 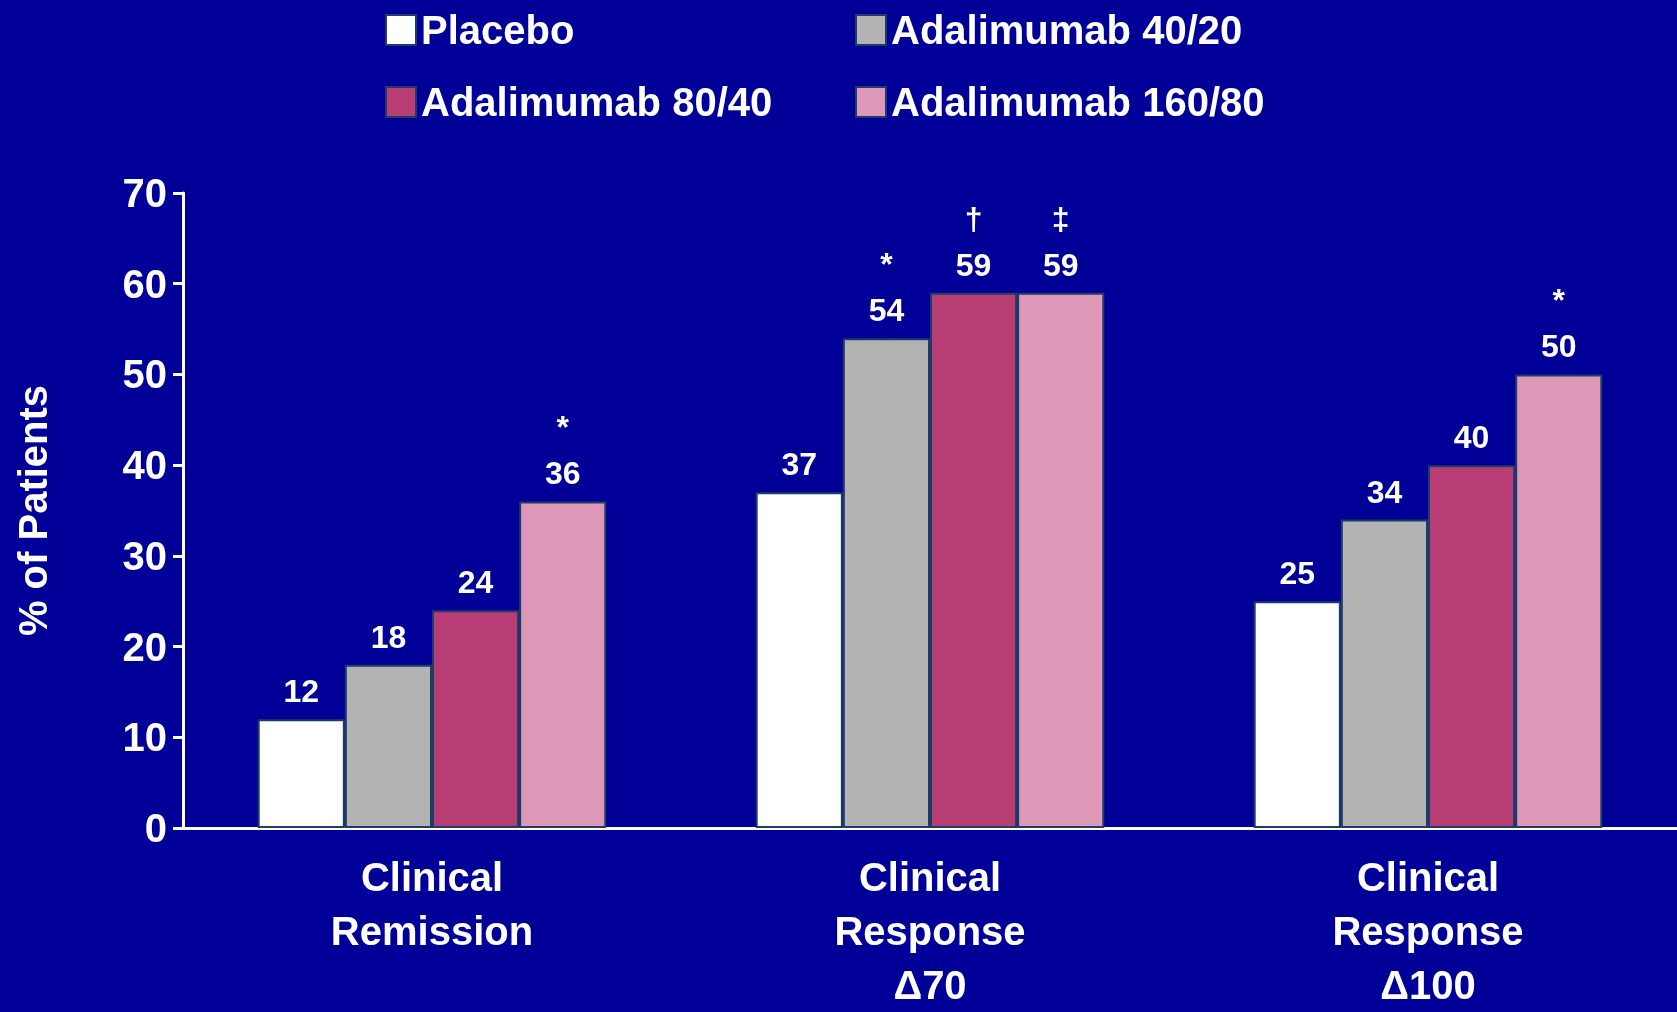 What do you see at coordinates (597, 102) in the screenshot?
I see `legend-label: Adalimumab 80/40` at bounding box center [597, 102].